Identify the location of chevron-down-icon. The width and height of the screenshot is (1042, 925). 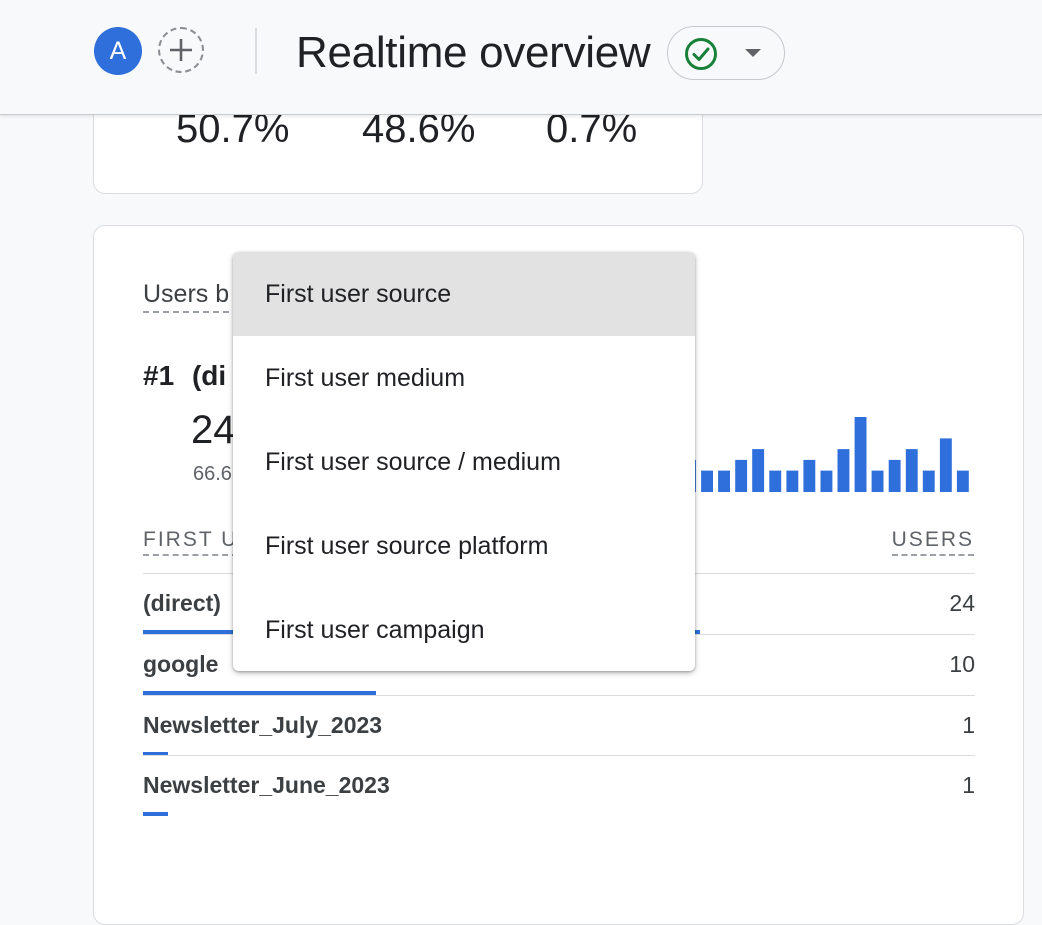
(753, 53).